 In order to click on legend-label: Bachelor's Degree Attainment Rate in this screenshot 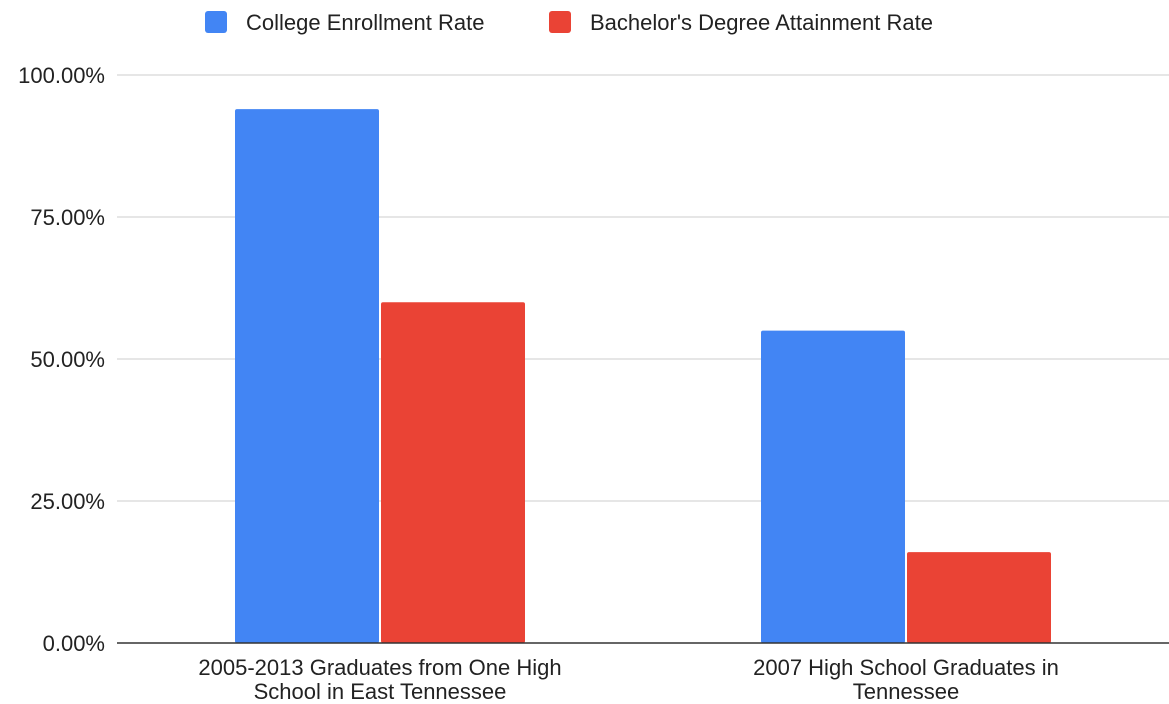, I will do `click(761, 22)`.